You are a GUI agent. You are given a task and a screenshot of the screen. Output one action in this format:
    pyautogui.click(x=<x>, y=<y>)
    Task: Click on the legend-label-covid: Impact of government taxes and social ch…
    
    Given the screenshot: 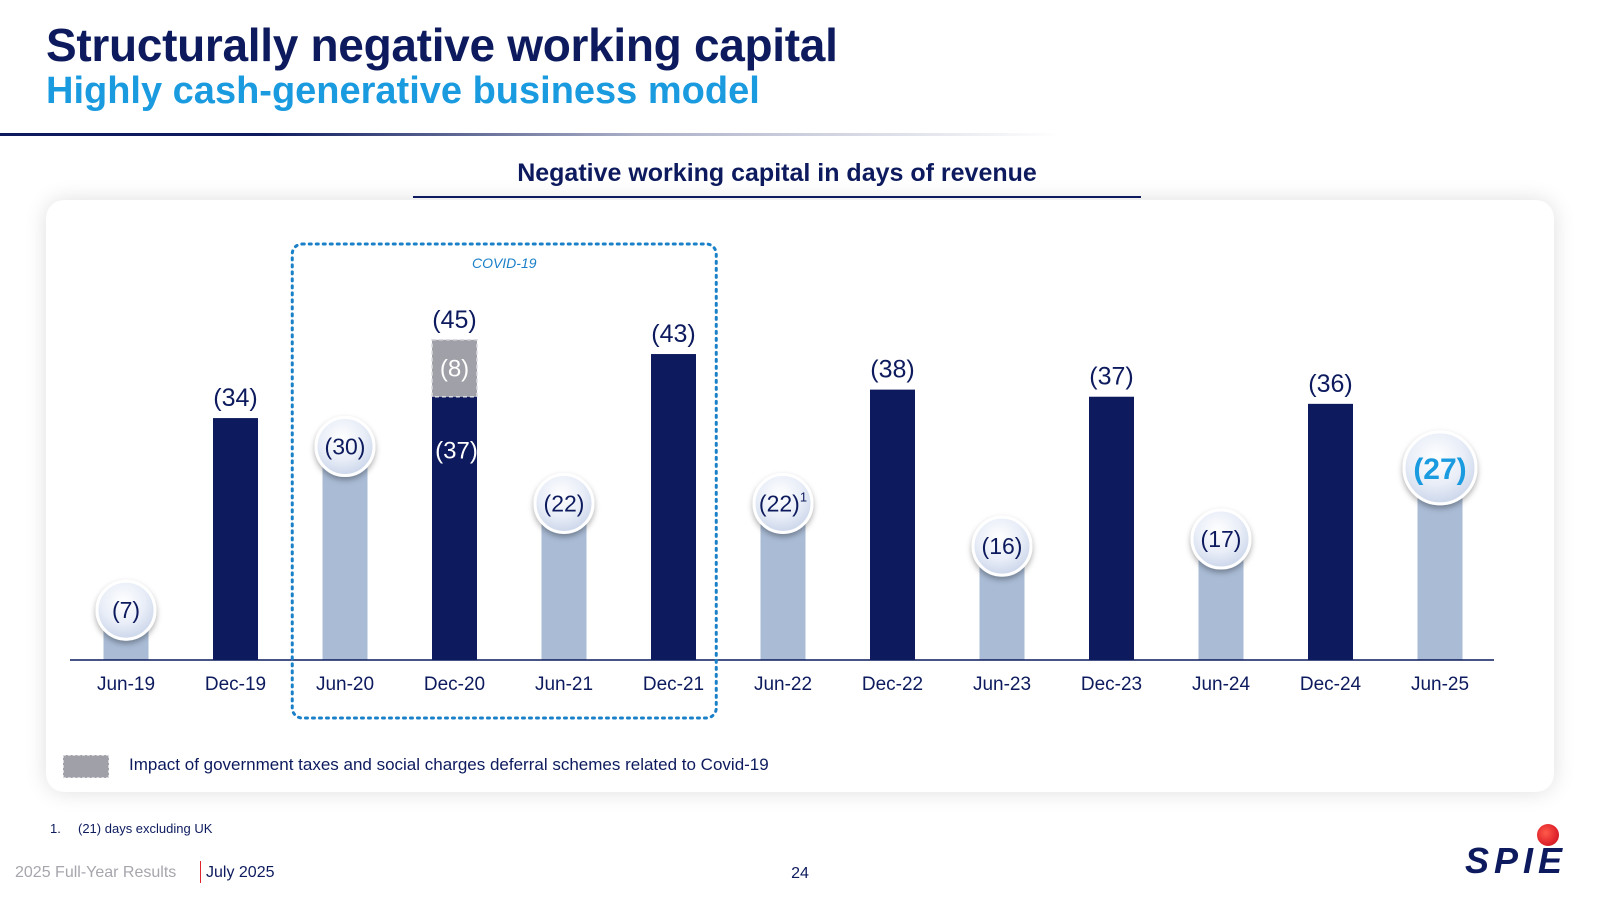 What is the action you would take?
    pyautogui.click(x=449, y=764)
    